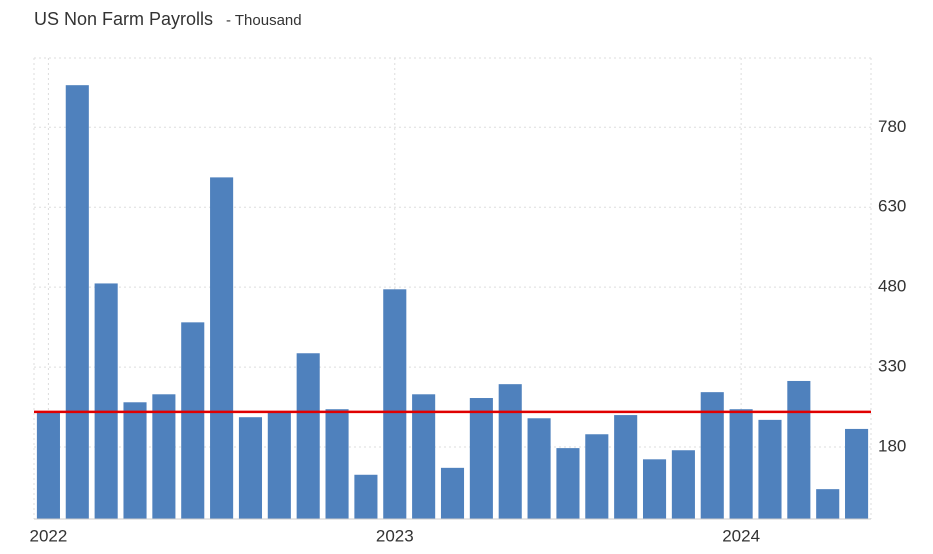 The width and height of the screenshot is (933, 554). Describe the element at coordinates (892, 126) in the screenshot. I see `y-tick-label: 780` at that location.